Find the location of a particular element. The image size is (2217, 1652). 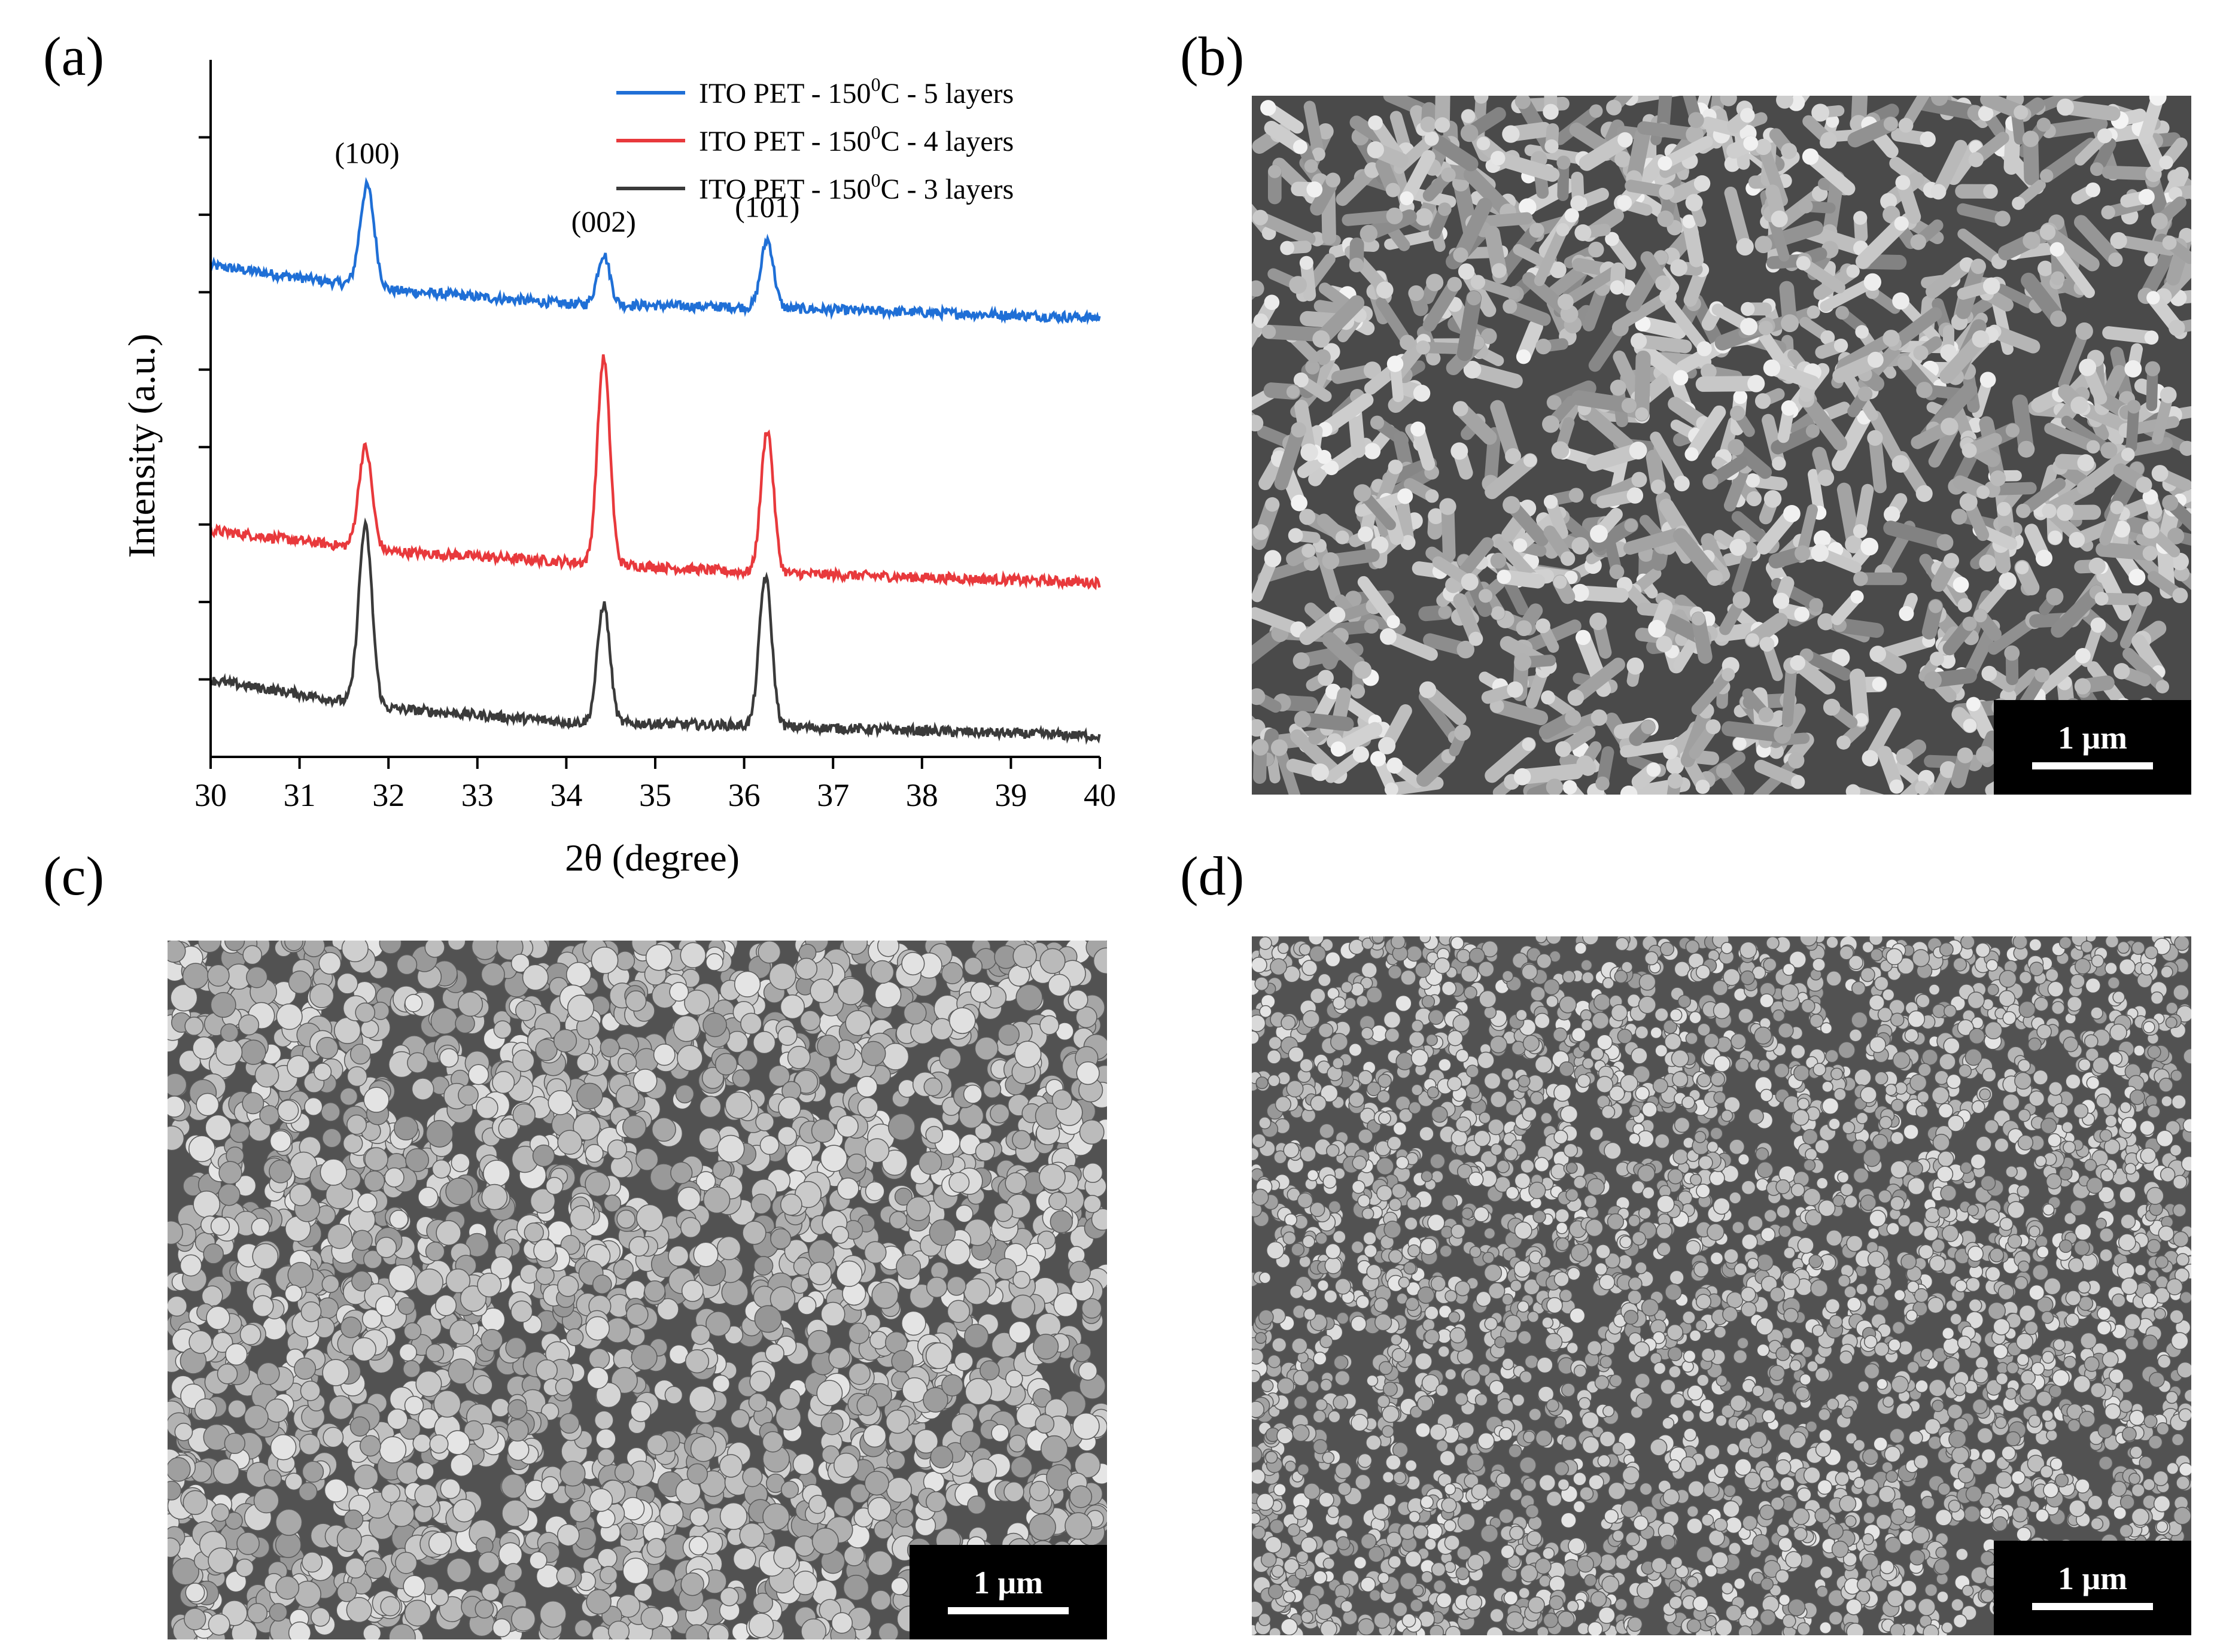

panel-label-b: (b) is located at coordinates (1212, 56).